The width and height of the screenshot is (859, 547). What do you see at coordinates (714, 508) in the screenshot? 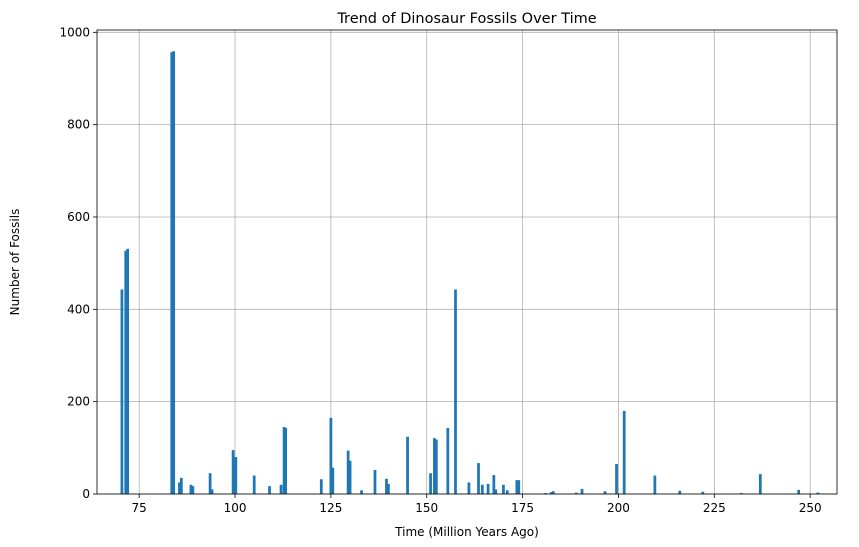
I see `x-tick-label: 225` at bounding box center [714, 508].